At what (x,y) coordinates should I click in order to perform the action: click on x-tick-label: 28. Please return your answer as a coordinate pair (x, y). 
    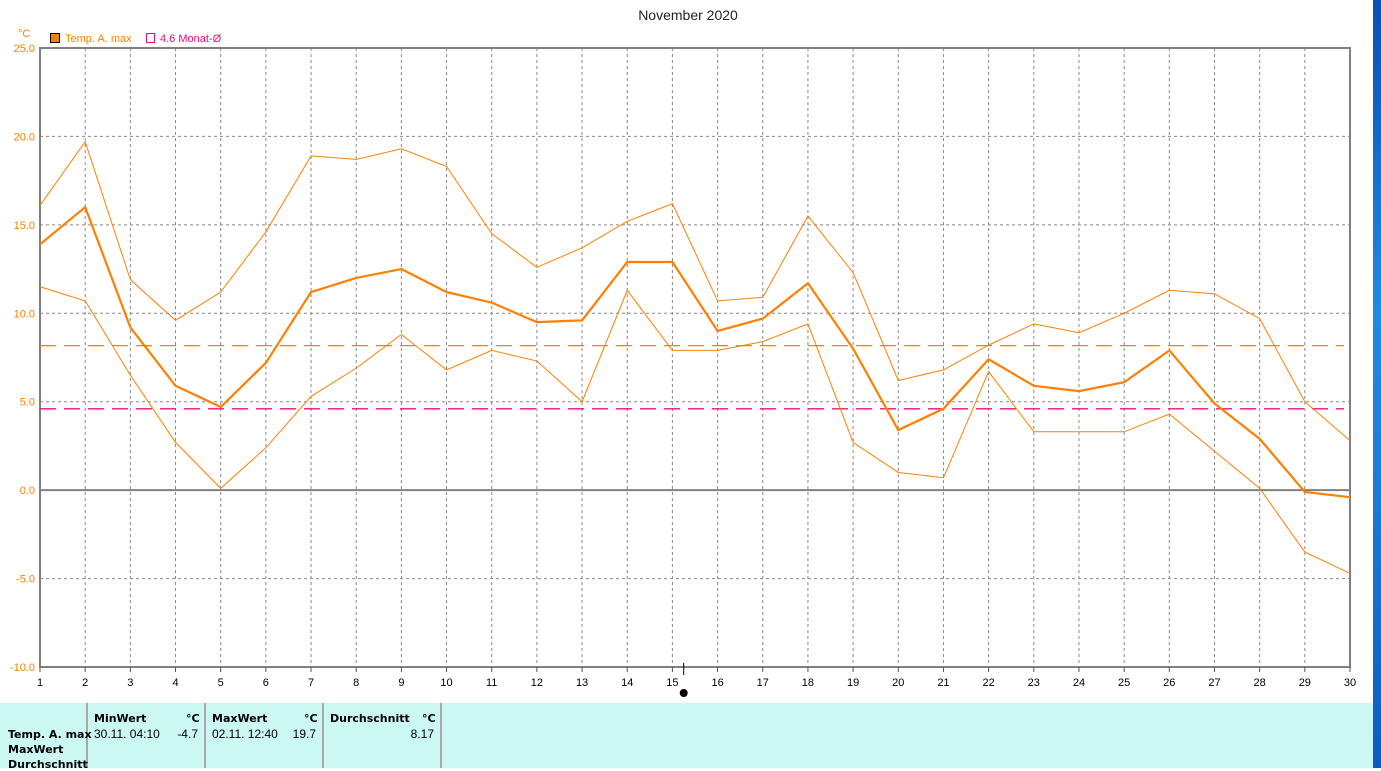
    Looking at the image, I should click on (1260, 683).